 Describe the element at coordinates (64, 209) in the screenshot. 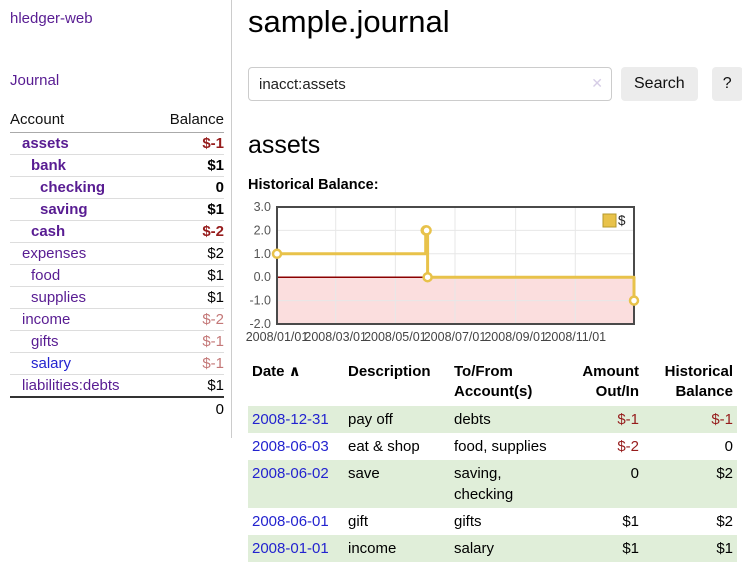

I see `account-link: saving` at that location.